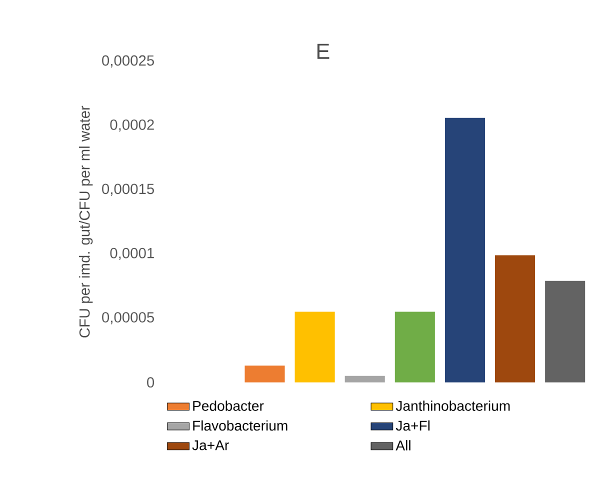 This screenshot has height=492, width=608. What do you see at coordinates (228, 405) in the screenshot?
I see `legend-label: Pedobacter` at bounding box center [228, 405].